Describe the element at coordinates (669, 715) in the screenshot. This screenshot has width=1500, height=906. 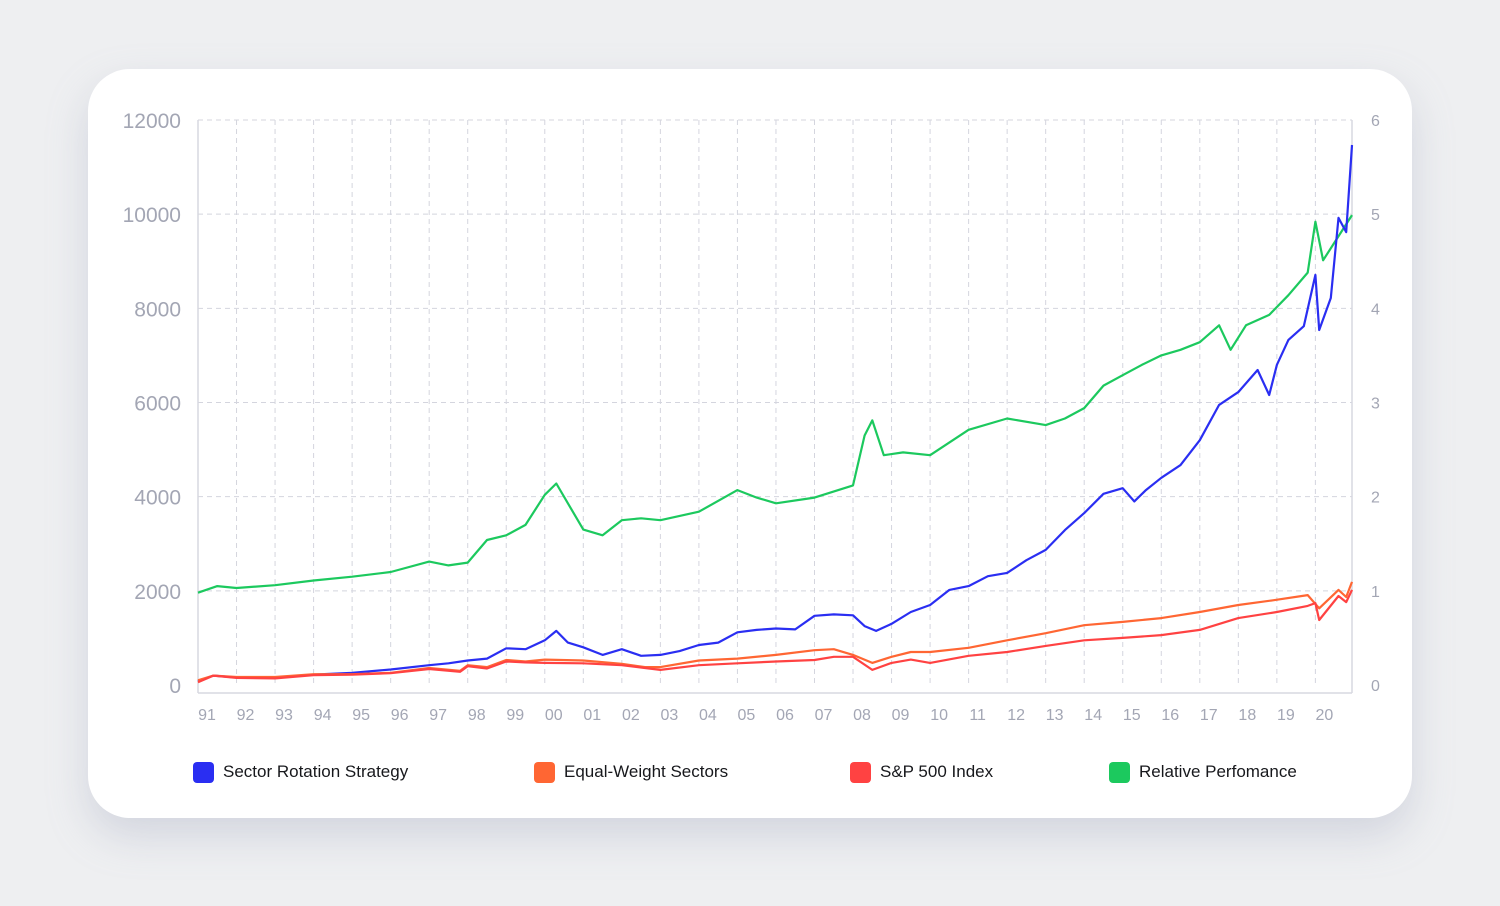
I see `x-tick-label: 03` at that location.